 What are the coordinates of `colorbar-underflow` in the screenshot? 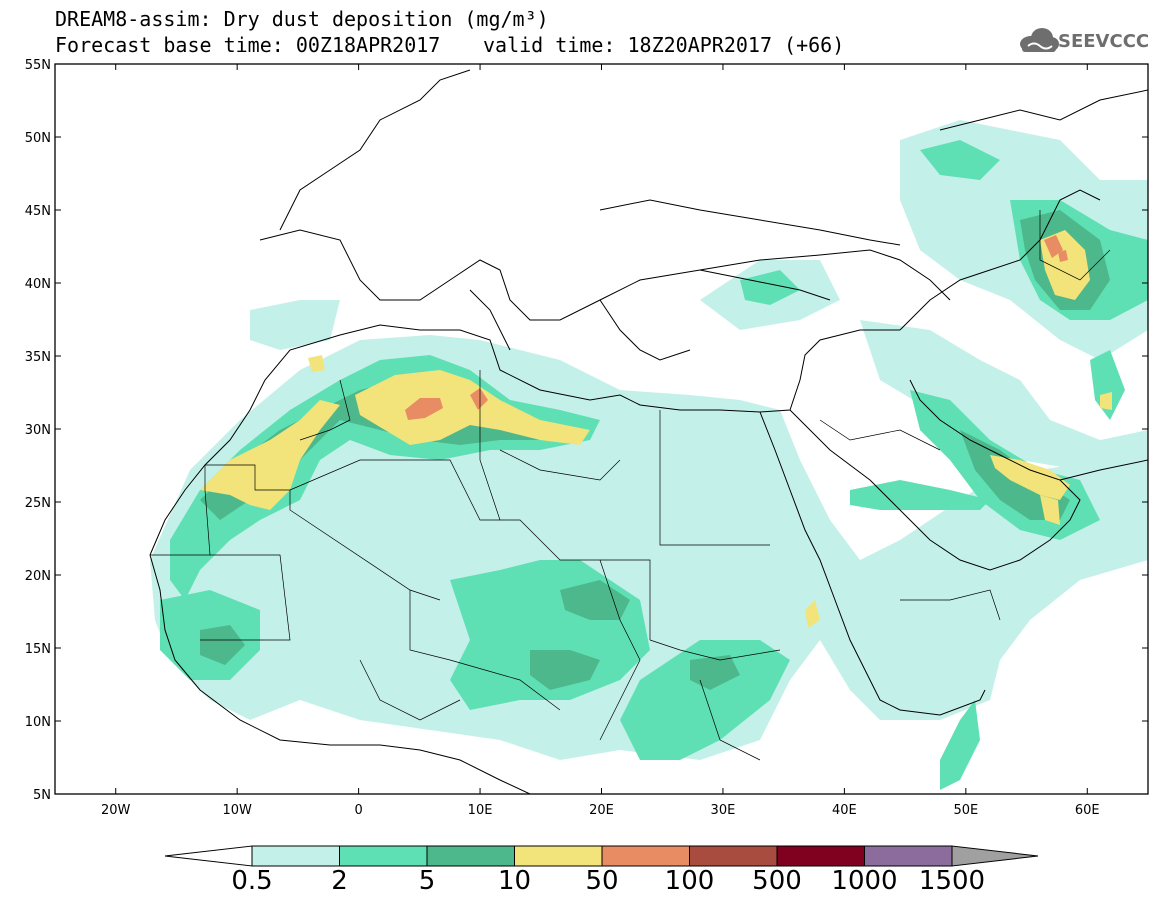 It's located at (208, 856).